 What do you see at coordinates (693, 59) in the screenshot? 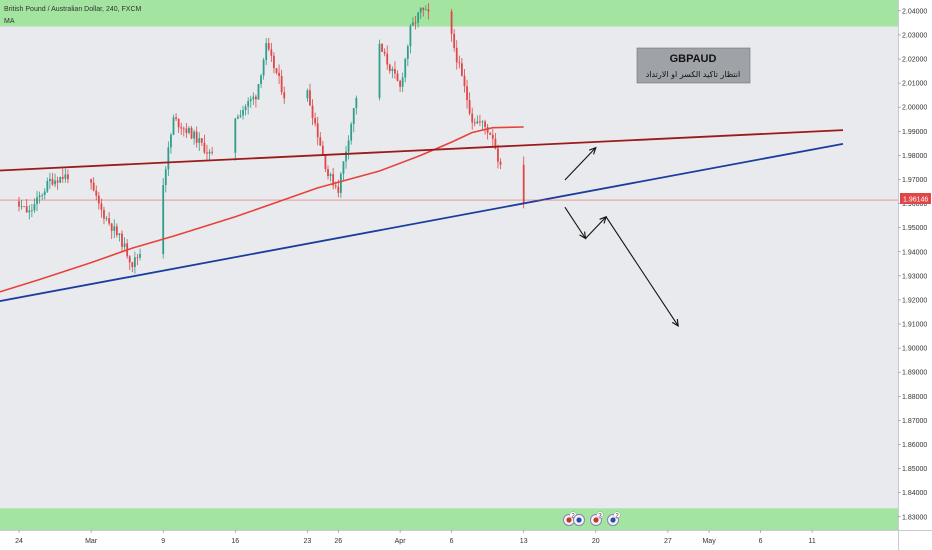
I see `annotation-title: GBPAUD` at bounding box center [693, 59].